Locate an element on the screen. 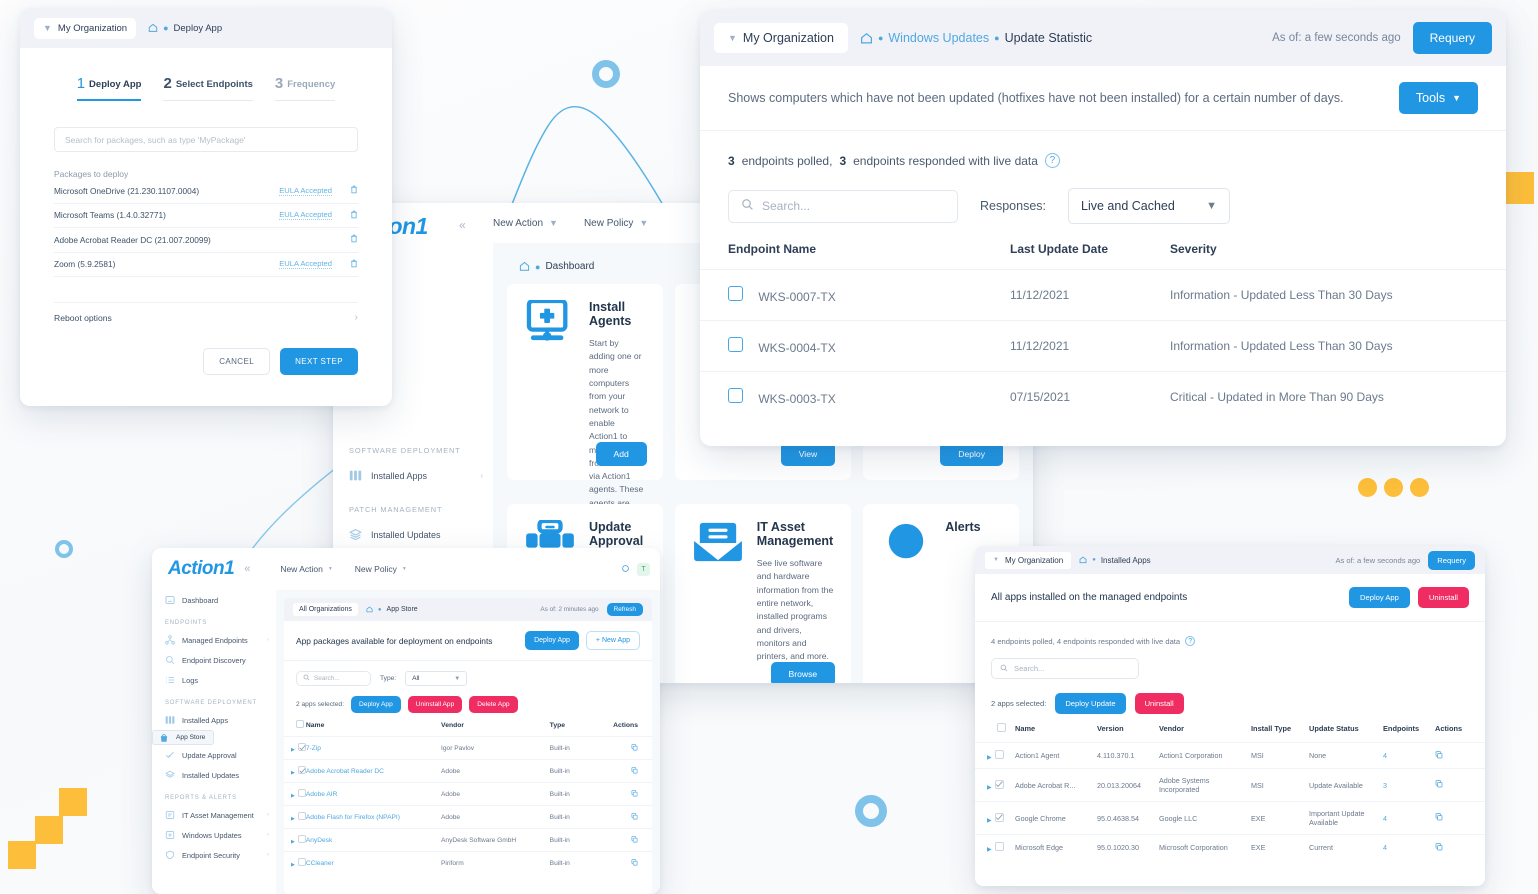  select-all-checkbox is located at coordinates (1001, 727).